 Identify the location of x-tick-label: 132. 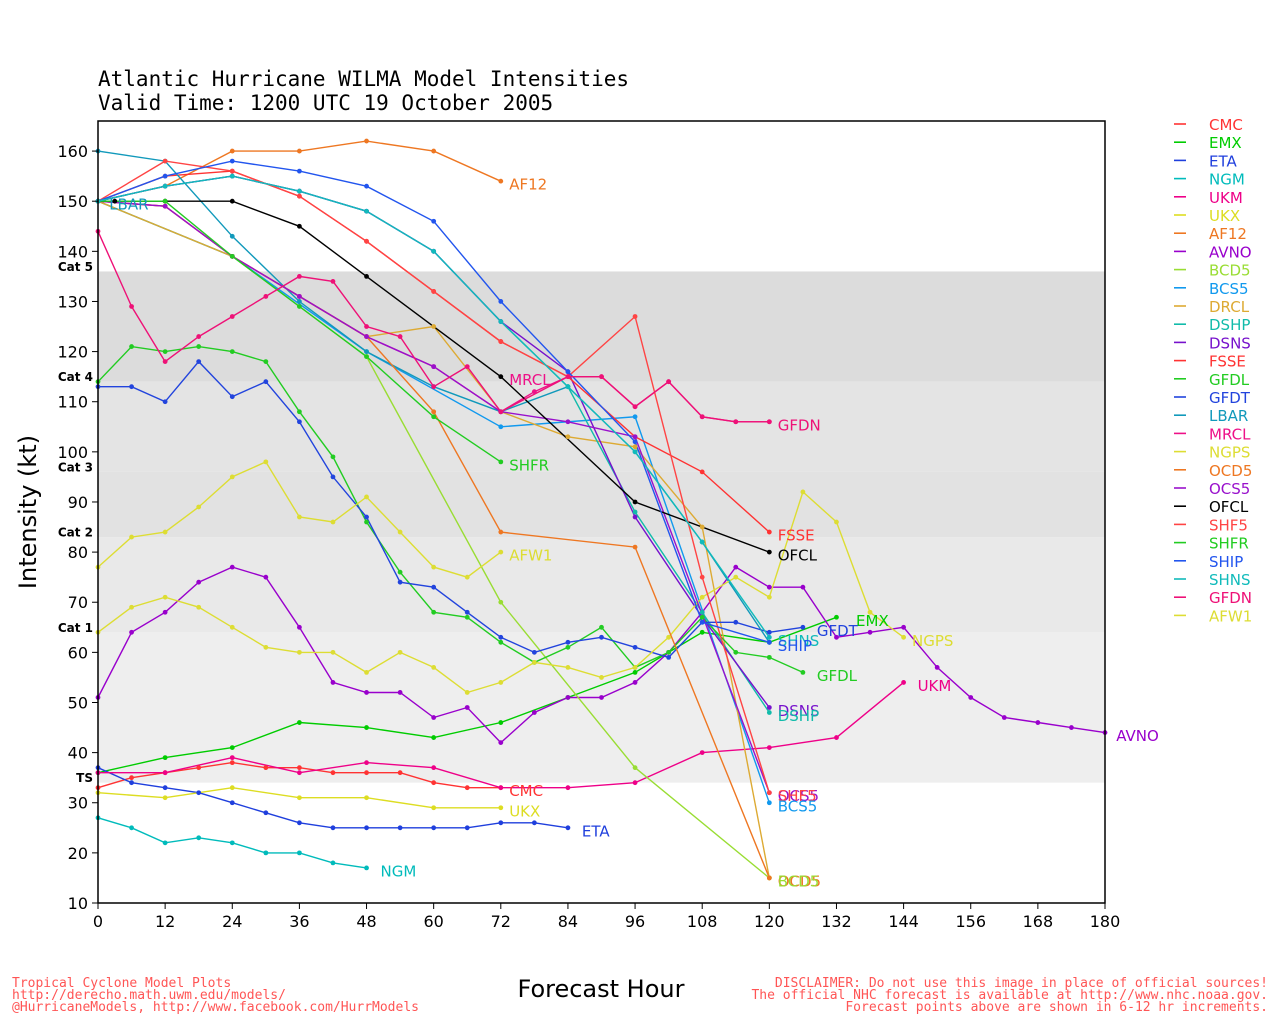
(836, 921).